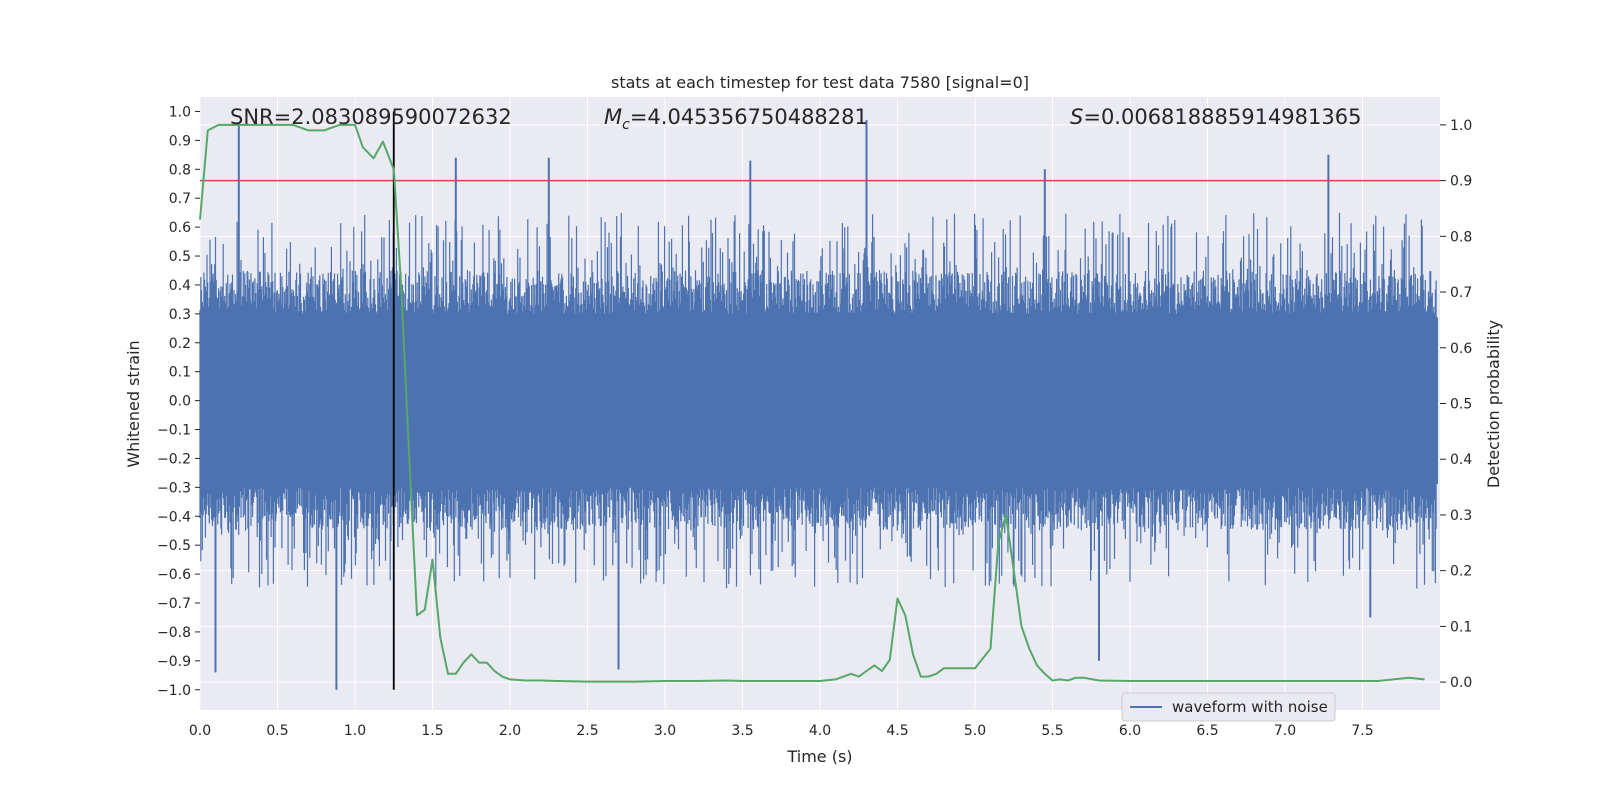 The width and height of the screenshot is (1600, 800). What do you see at coordinates (355, 731) in the screenshot?
I see `x-tick-label: 1.0` at bounding box center [355, 731].